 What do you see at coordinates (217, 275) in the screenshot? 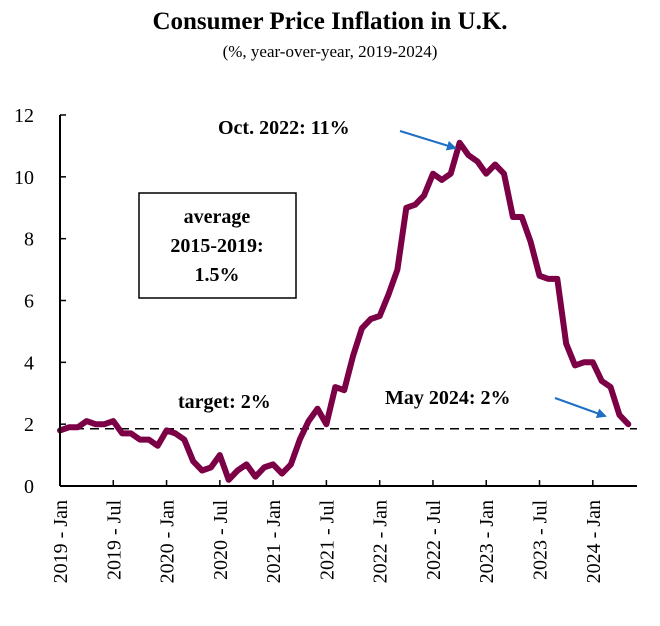
I see `average-box-line-3: 1.5%` at bounding box center [217, 275].